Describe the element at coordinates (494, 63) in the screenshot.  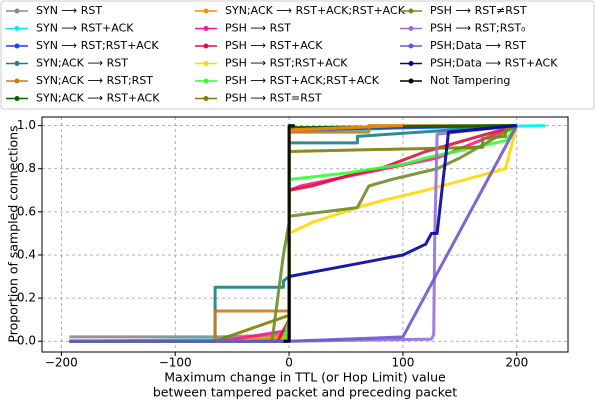
I see `legend-label: PSH;Data ⟶ RST+ACK` at that location.